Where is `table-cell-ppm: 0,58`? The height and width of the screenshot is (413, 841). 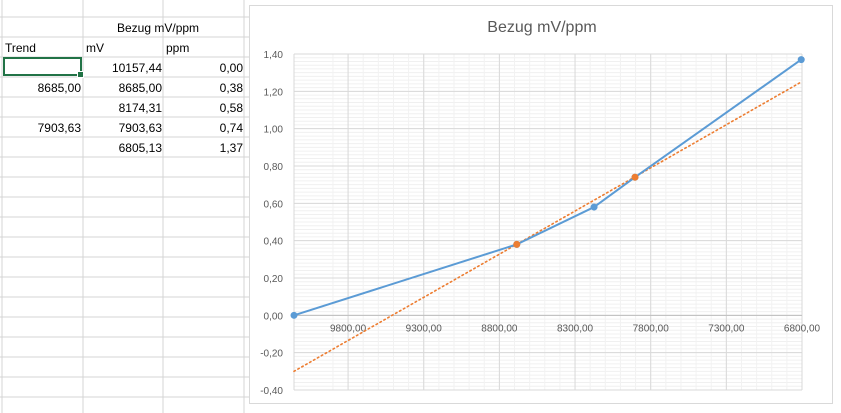 table-cell-ppm: 0,58 is located at coordinates (231, 108).